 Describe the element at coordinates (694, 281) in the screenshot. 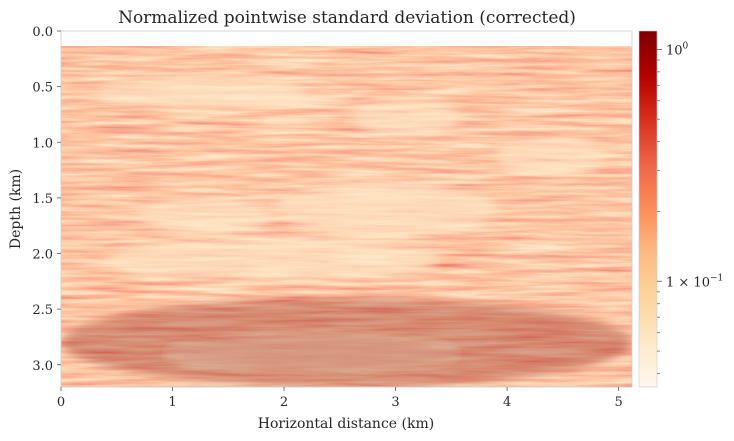

I see `colorbar-tick-label: 1 × 10⁻¹` at that location.